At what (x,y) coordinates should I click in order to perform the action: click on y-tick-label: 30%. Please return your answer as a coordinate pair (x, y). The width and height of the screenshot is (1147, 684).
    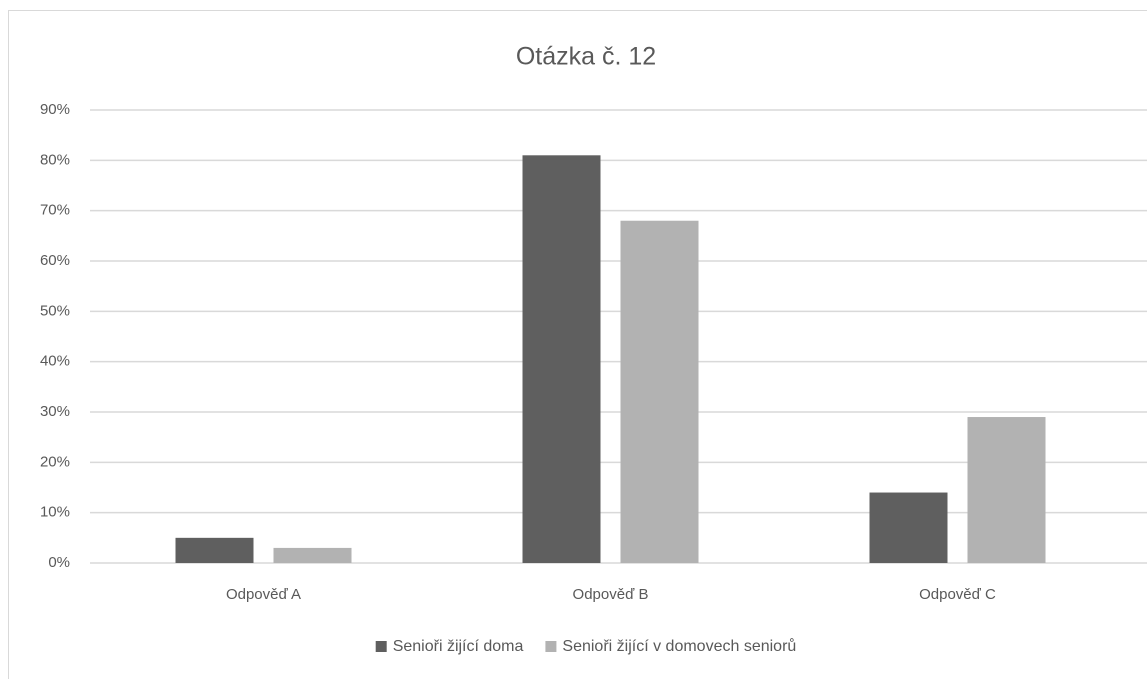
    Looking at the image, I should click on (55, 411).